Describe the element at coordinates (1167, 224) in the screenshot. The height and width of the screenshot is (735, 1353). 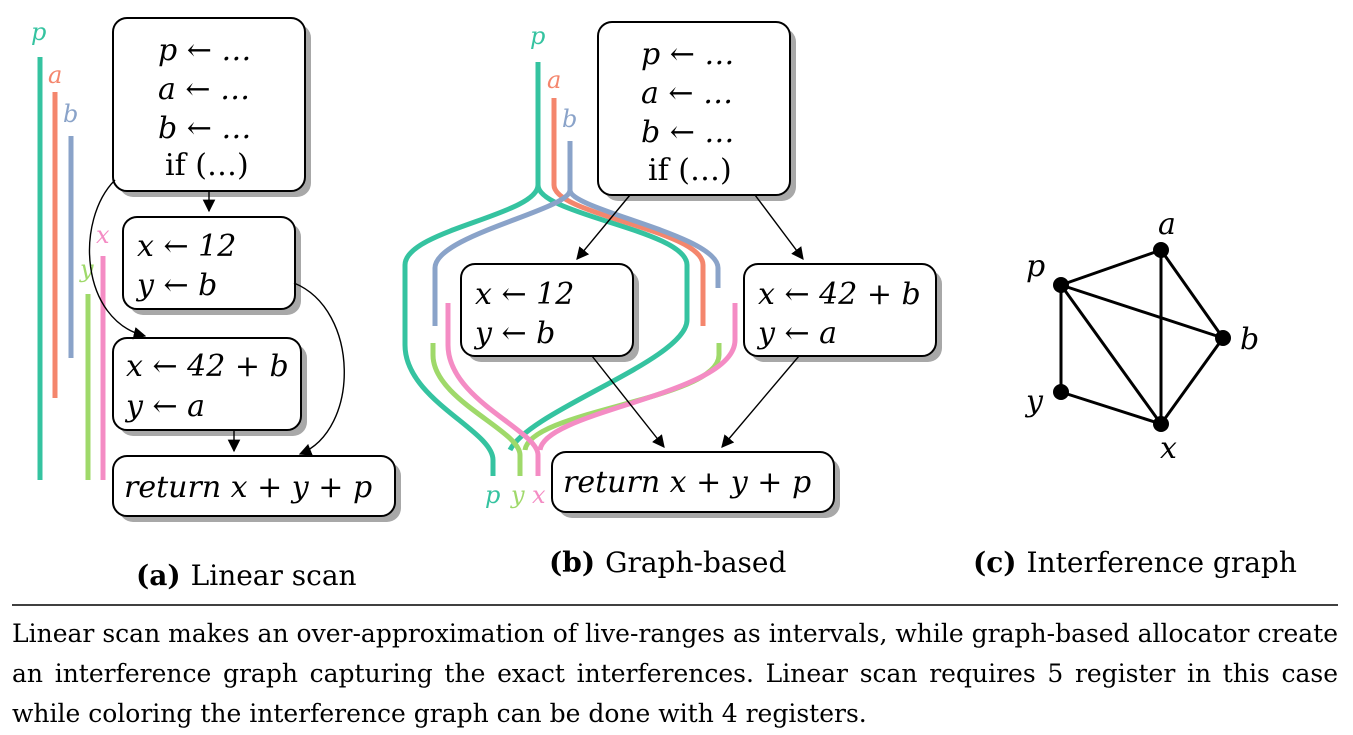
I see `node-label-a: a` at that location.